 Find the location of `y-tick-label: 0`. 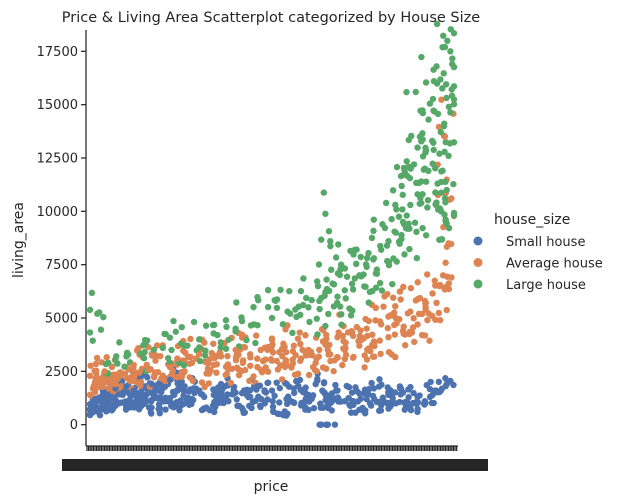

y-tick-label: 0 is located at coordinates (74, 425).